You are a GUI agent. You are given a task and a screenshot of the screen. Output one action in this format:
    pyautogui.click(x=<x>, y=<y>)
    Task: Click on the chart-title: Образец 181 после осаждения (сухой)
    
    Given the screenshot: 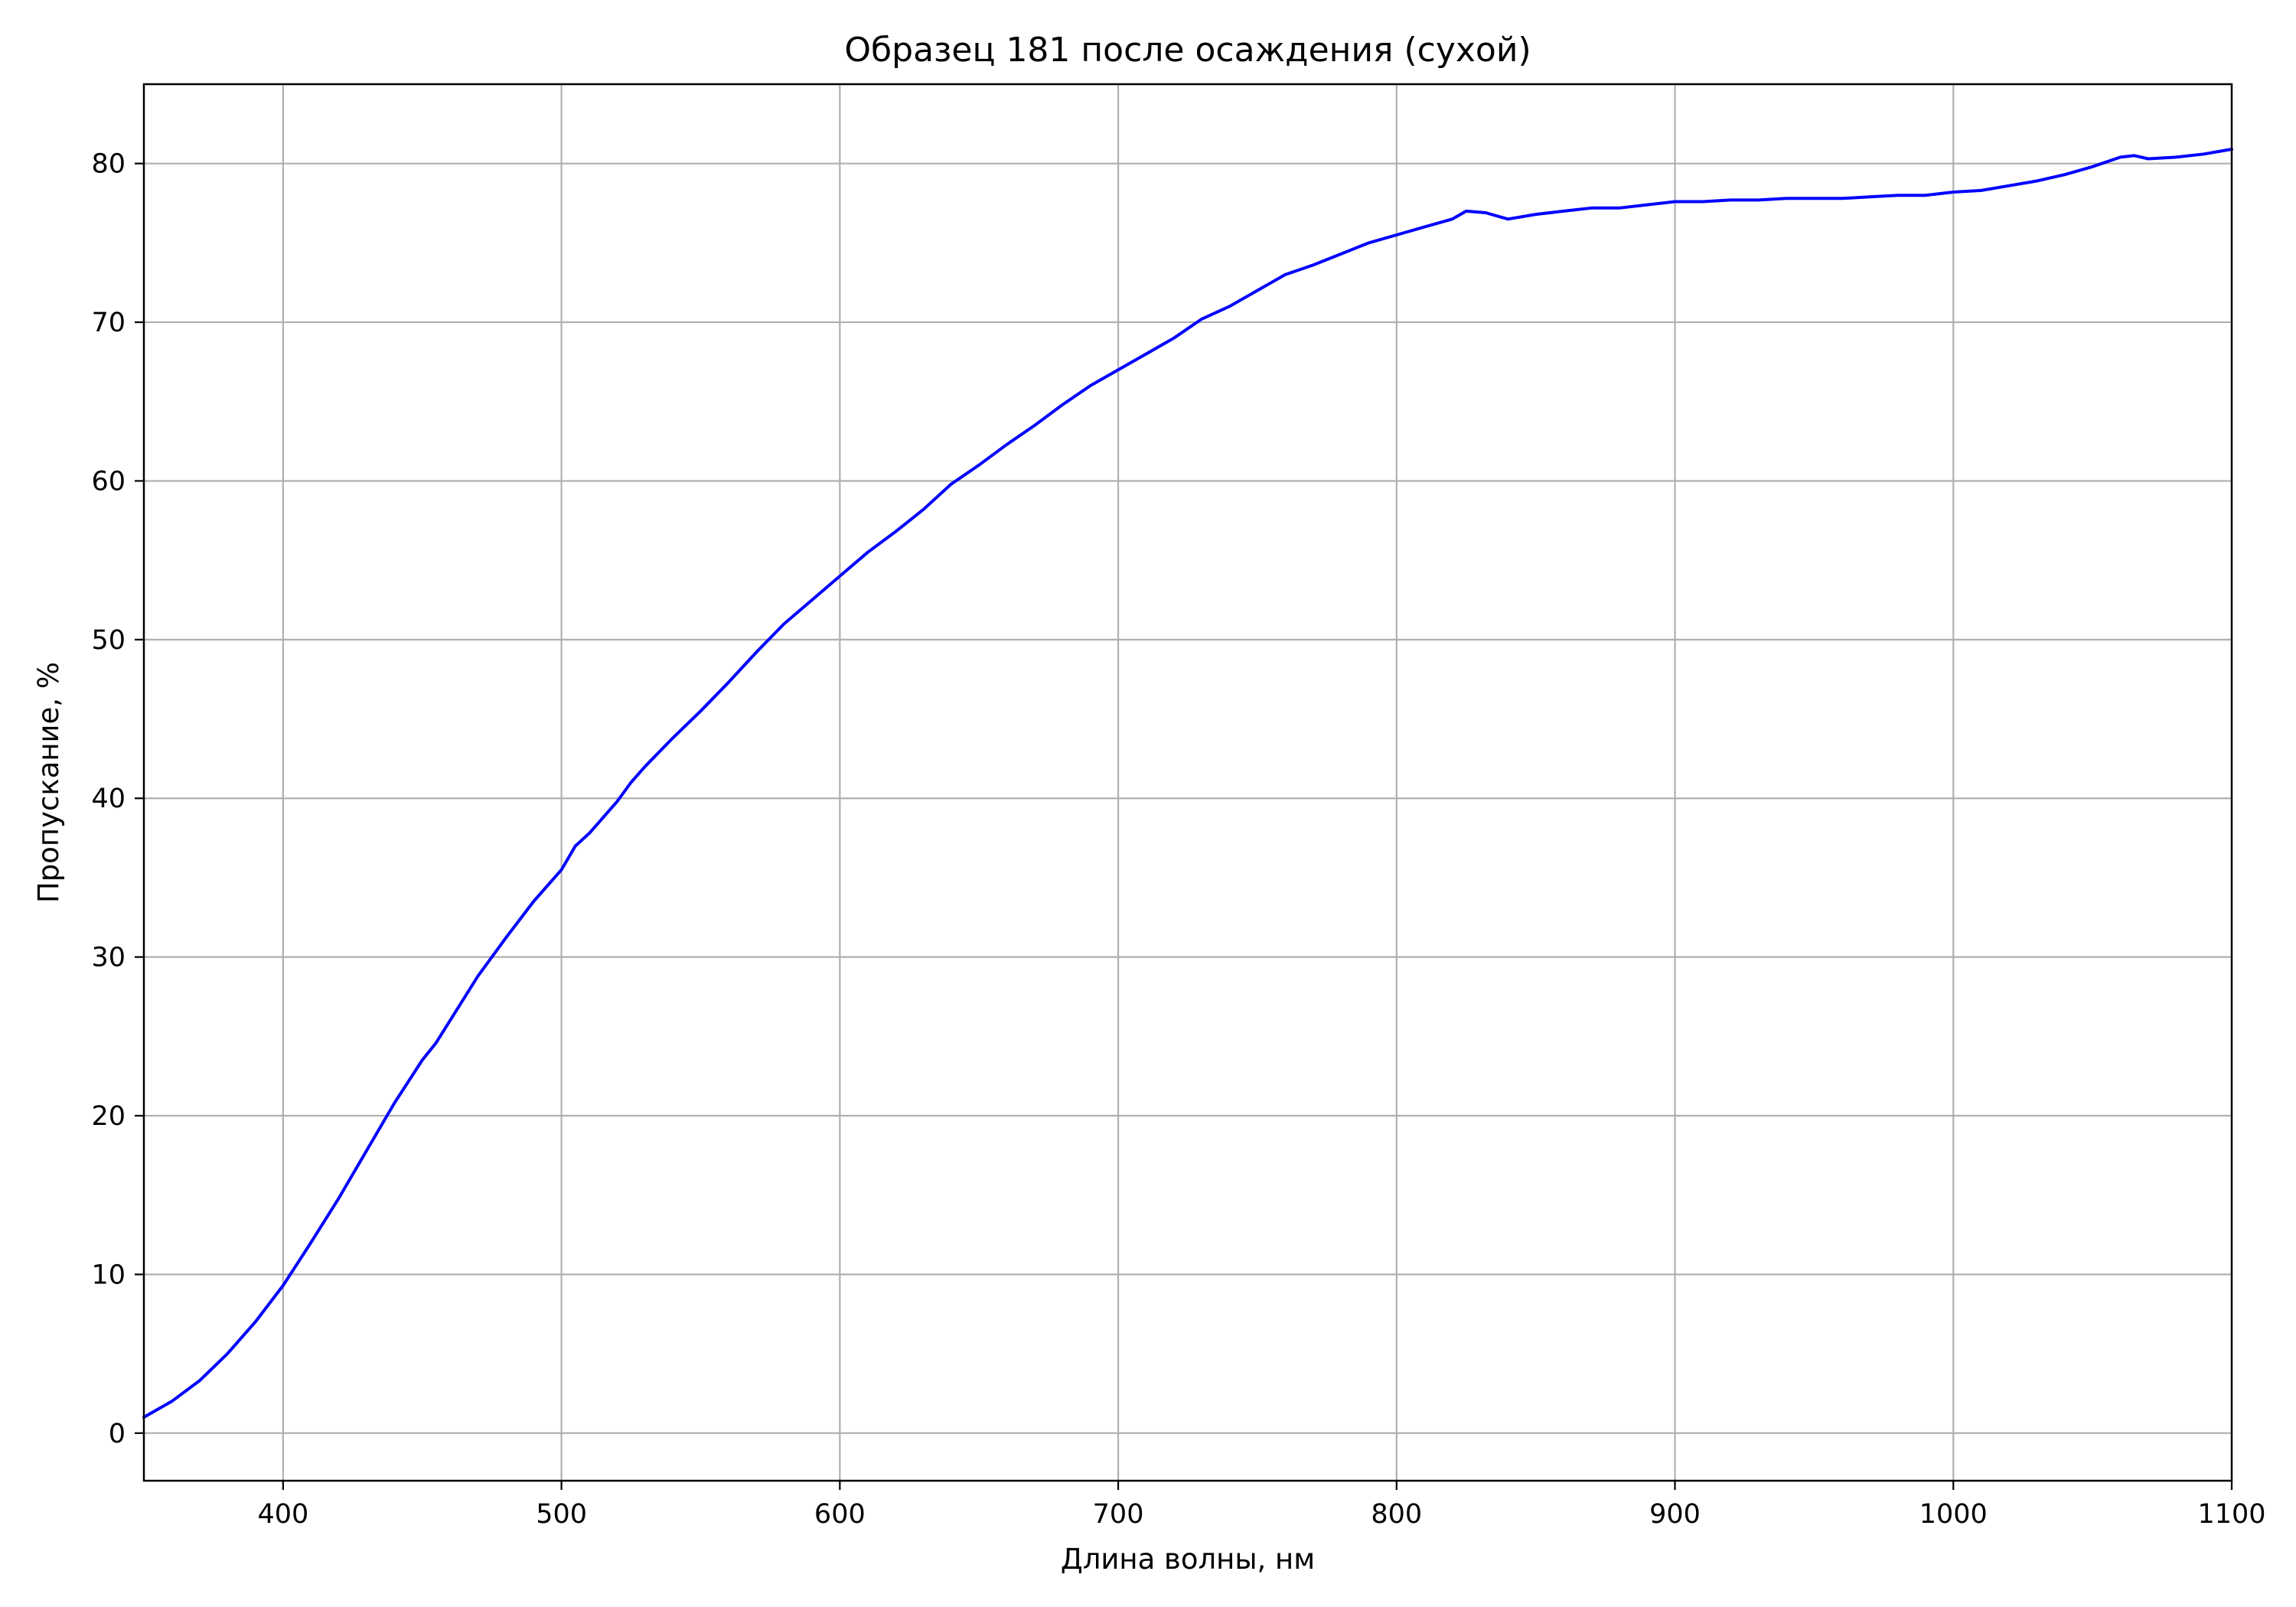 What is the action you would take?
    pyautogui.click(x=1187, y=50)
    